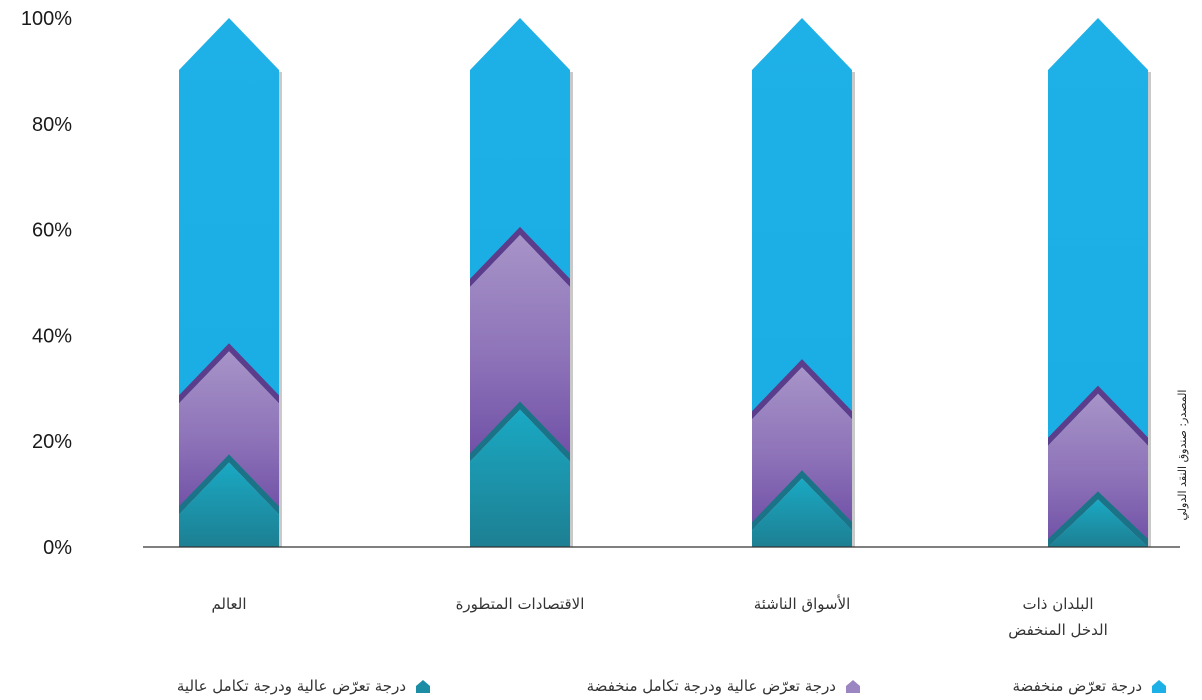  What do you see at coordinates (46, 283) in the screenshot?
I see `y-axis: 0% 20% 40% 60% 80% 100%` at bounding box center [46, 283].